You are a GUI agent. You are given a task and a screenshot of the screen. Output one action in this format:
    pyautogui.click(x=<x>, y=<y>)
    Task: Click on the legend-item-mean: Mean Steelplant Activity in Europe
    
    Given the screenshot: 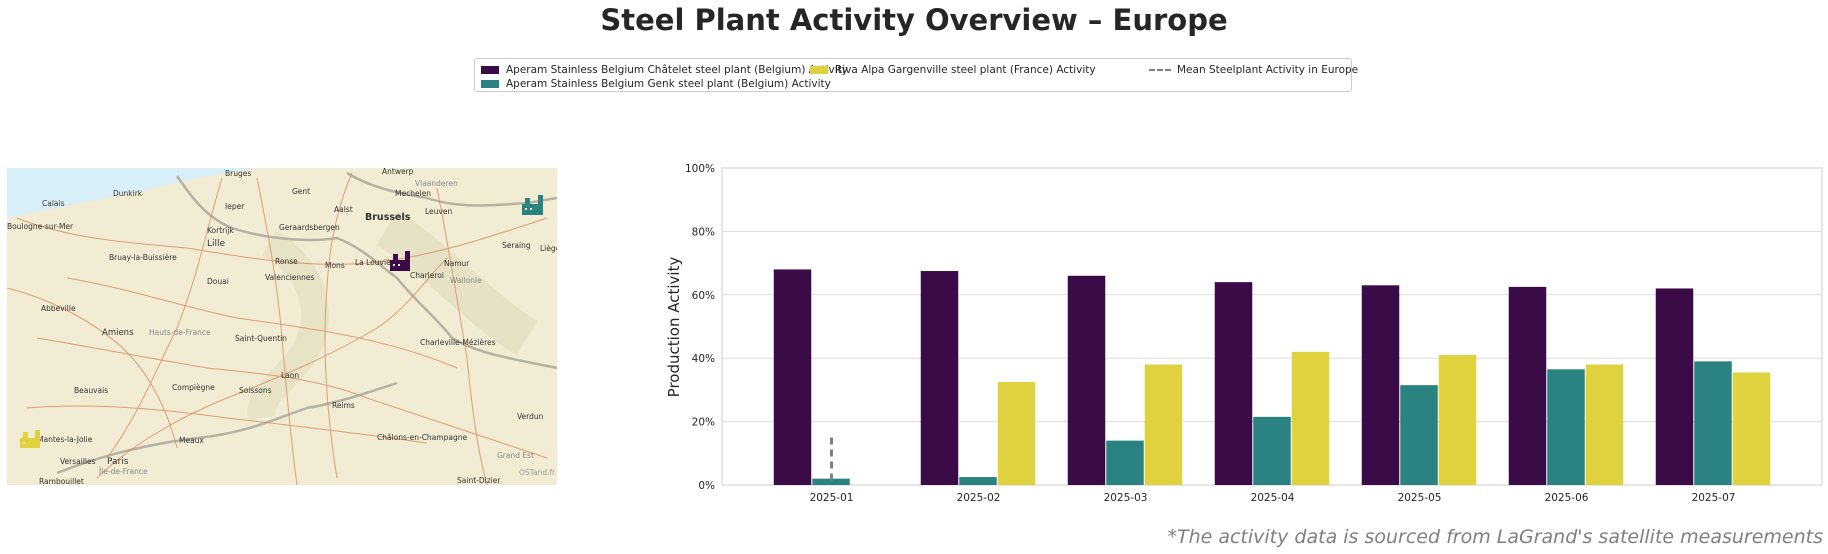 What is the action you would take?
    pyautogui.click(x=1253, y=70)
    